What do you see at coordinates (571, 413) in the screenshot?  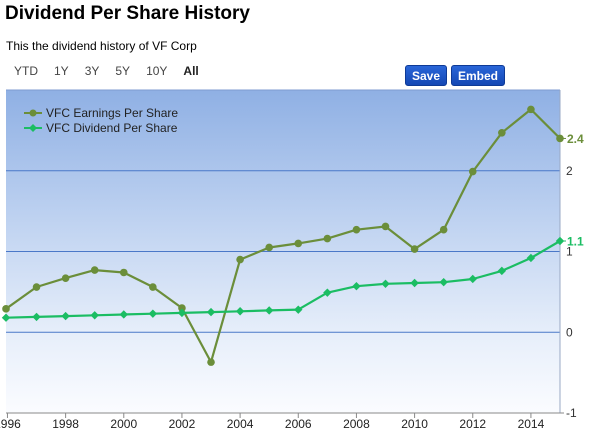 I see `y-tick-label: -1` at bounding box center [571, 413].